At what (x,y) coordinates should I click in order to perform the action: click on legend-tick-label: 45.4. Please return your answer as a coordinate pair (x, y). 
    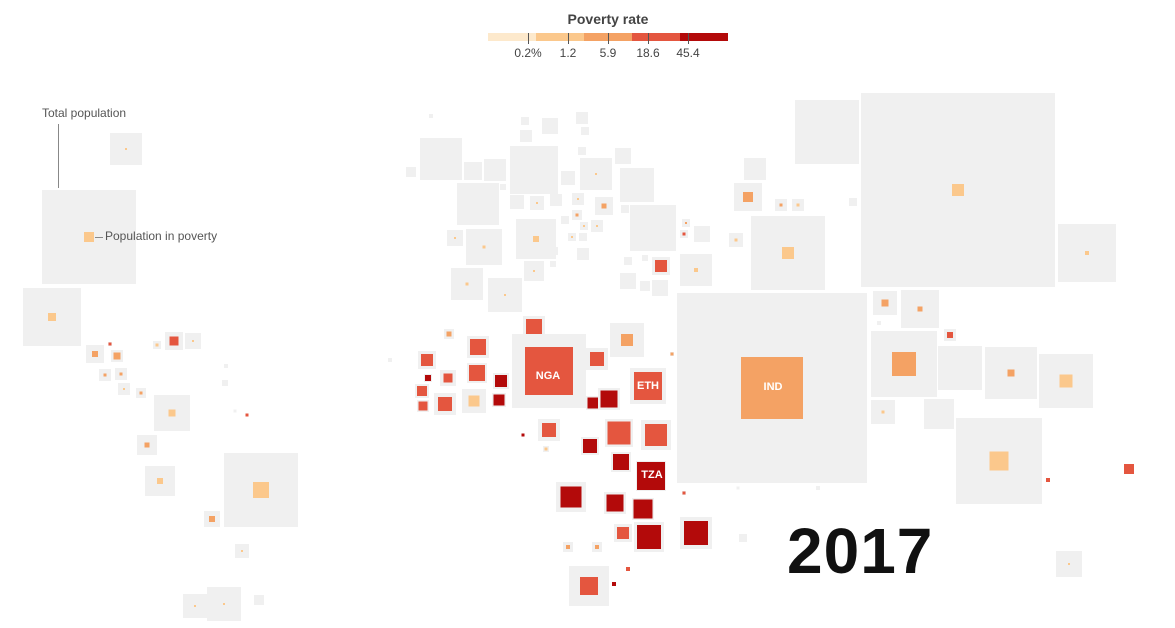
    Looking at the image, I should click on (688, 53).